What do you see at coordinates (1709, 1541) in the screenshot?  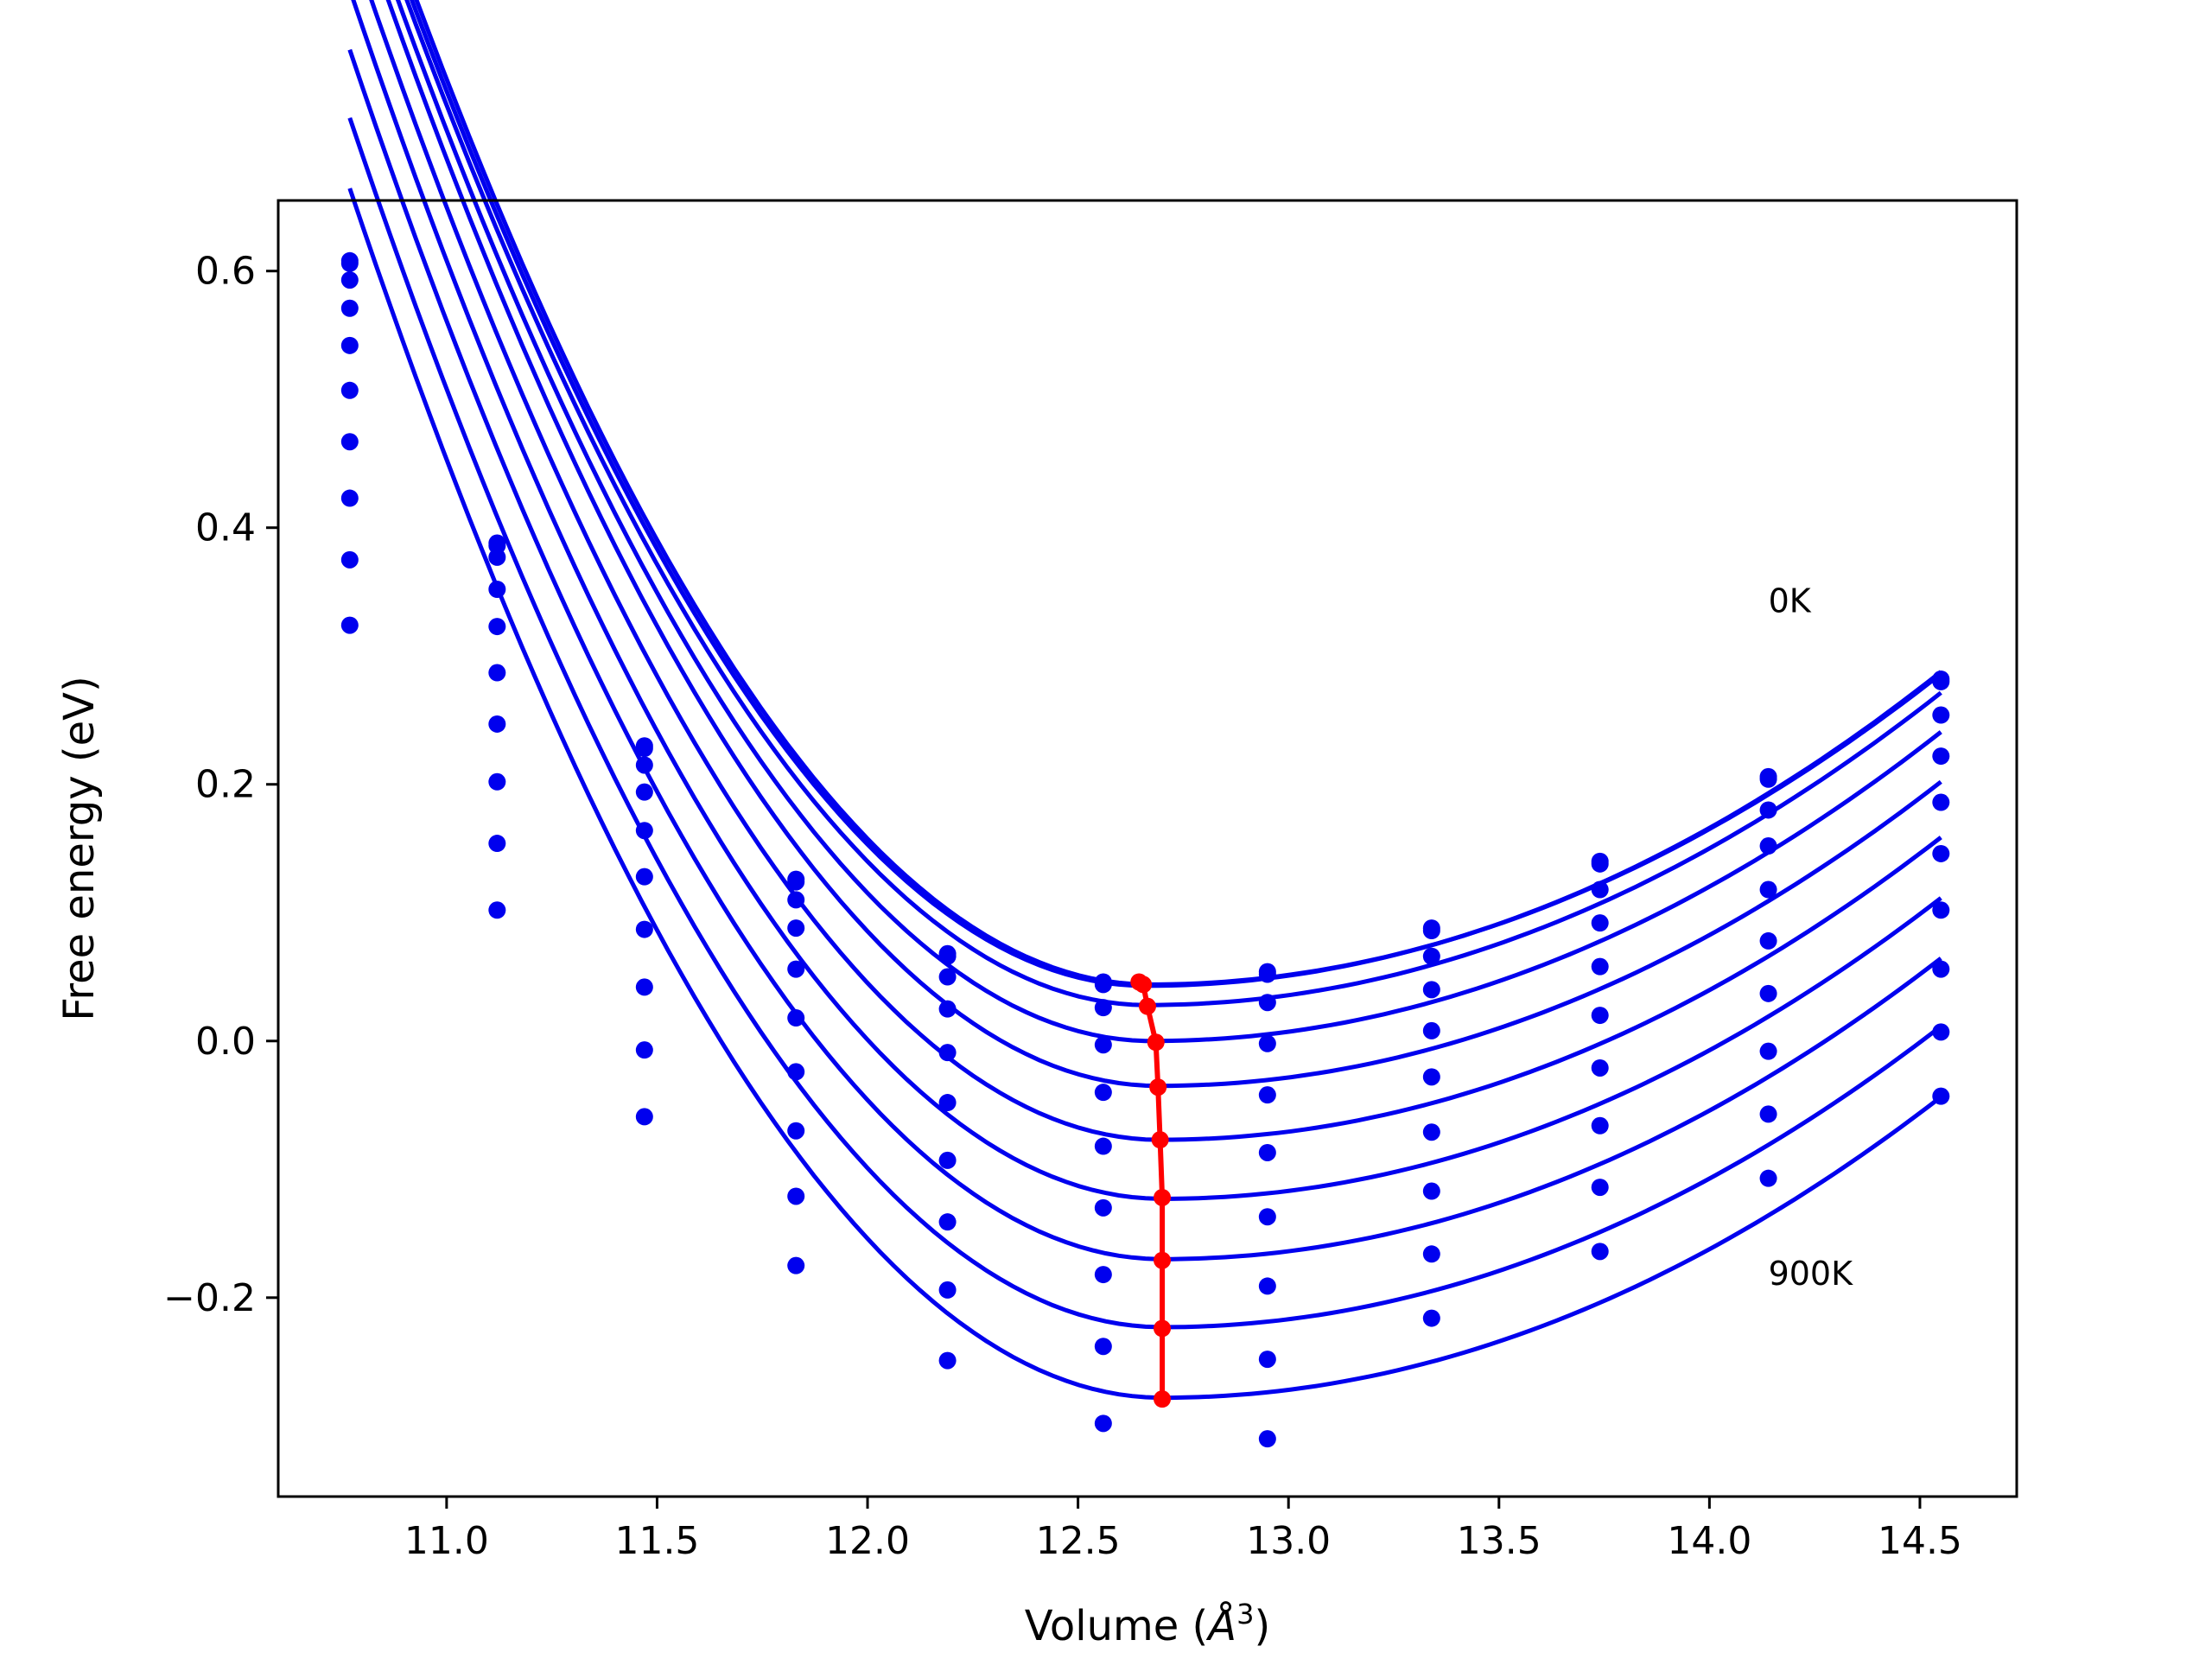 I see `x-tick-label: 14.0` at bounding box center [1709, 1541].